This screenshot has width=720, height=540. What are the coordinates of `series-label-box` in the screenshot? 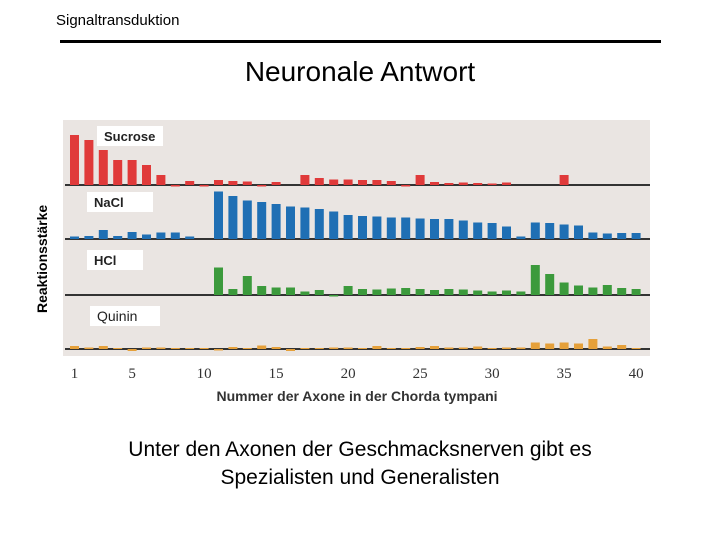 It's located at (115, 260).